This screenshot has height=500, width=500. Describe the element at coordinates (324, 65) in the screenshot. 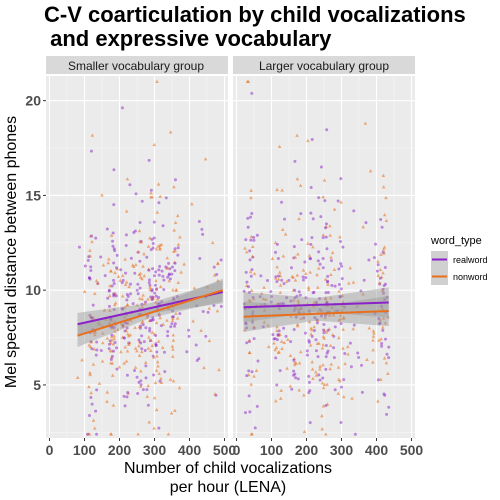

I see `panel-strip` at that location.